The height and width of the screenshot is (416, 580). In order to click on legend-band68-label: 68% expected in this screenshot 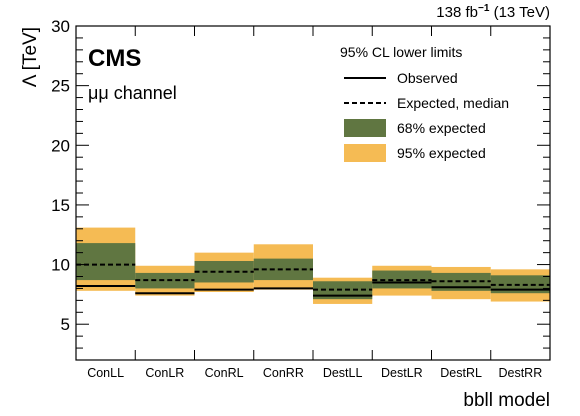, I will do `click(441, 128)`.